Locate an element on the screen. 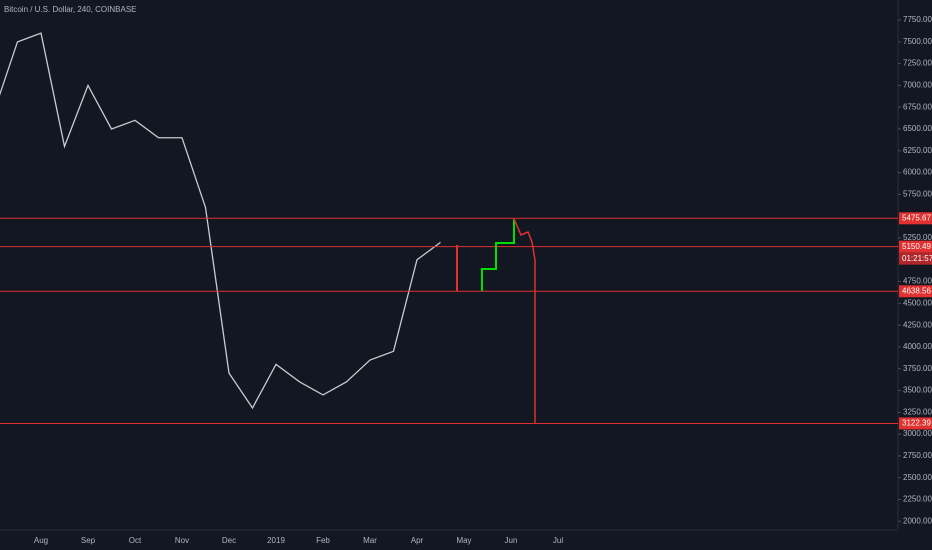  x-tick-label: Feb is located at coordinates (323, 540).